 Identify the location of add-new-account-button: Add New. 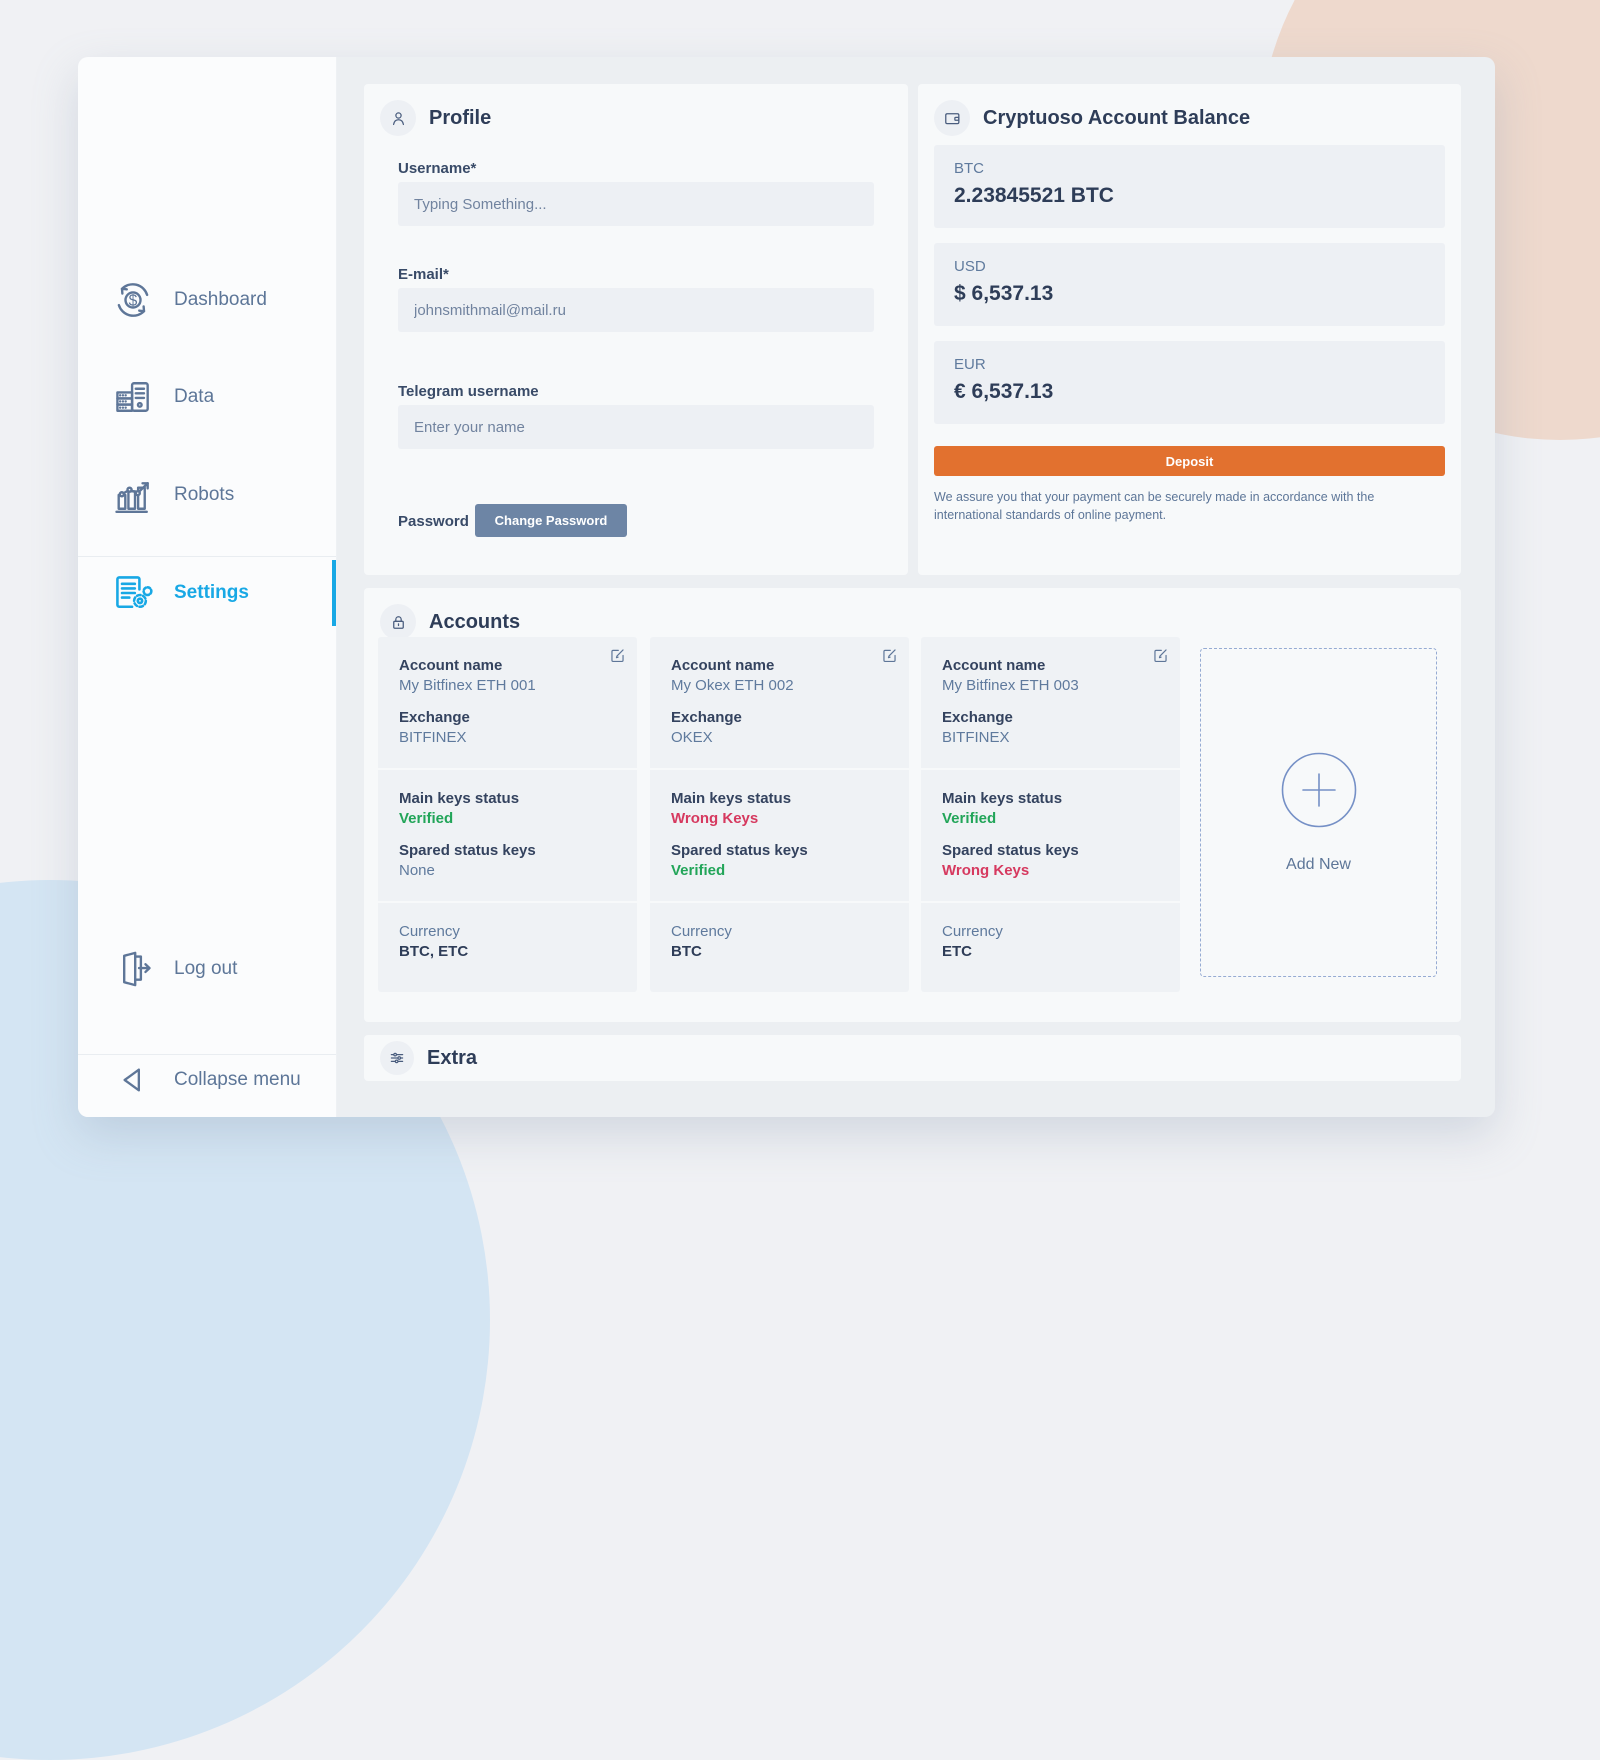
(1318, 812).